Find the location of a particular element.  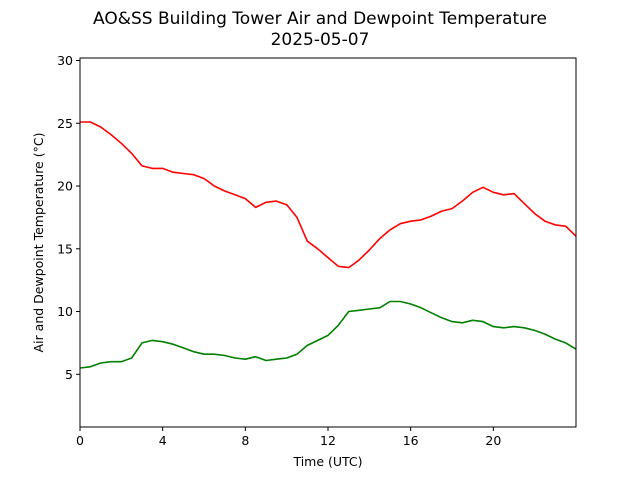

x-tick-label: 4 is located at coordinates (163, 440).